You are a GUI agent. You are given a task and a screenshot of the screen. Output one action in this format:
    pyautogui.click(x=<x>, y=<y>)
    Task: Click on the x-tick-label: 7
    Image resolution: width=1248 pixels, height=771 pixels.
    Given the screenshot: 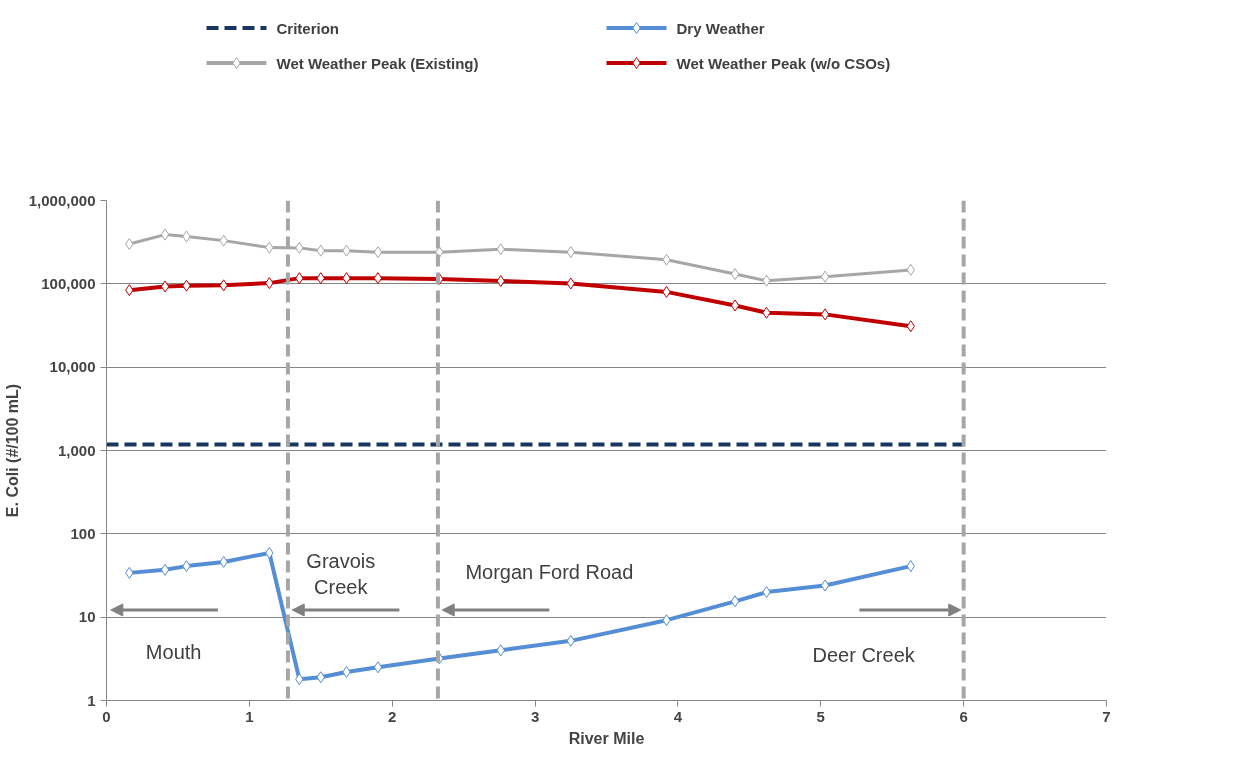 What is the action you would take?
    pyautogui.click(x=1106, y=716)
    